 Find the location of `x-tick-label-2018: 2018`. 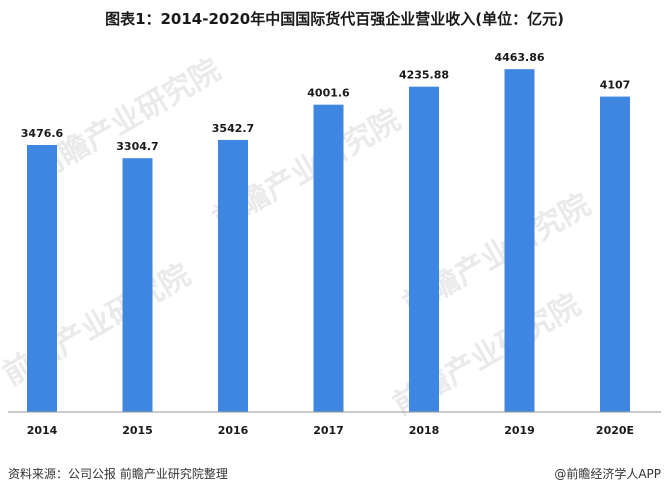

x-tick-label-2018: 2018 is located at coordinates (424, 430).